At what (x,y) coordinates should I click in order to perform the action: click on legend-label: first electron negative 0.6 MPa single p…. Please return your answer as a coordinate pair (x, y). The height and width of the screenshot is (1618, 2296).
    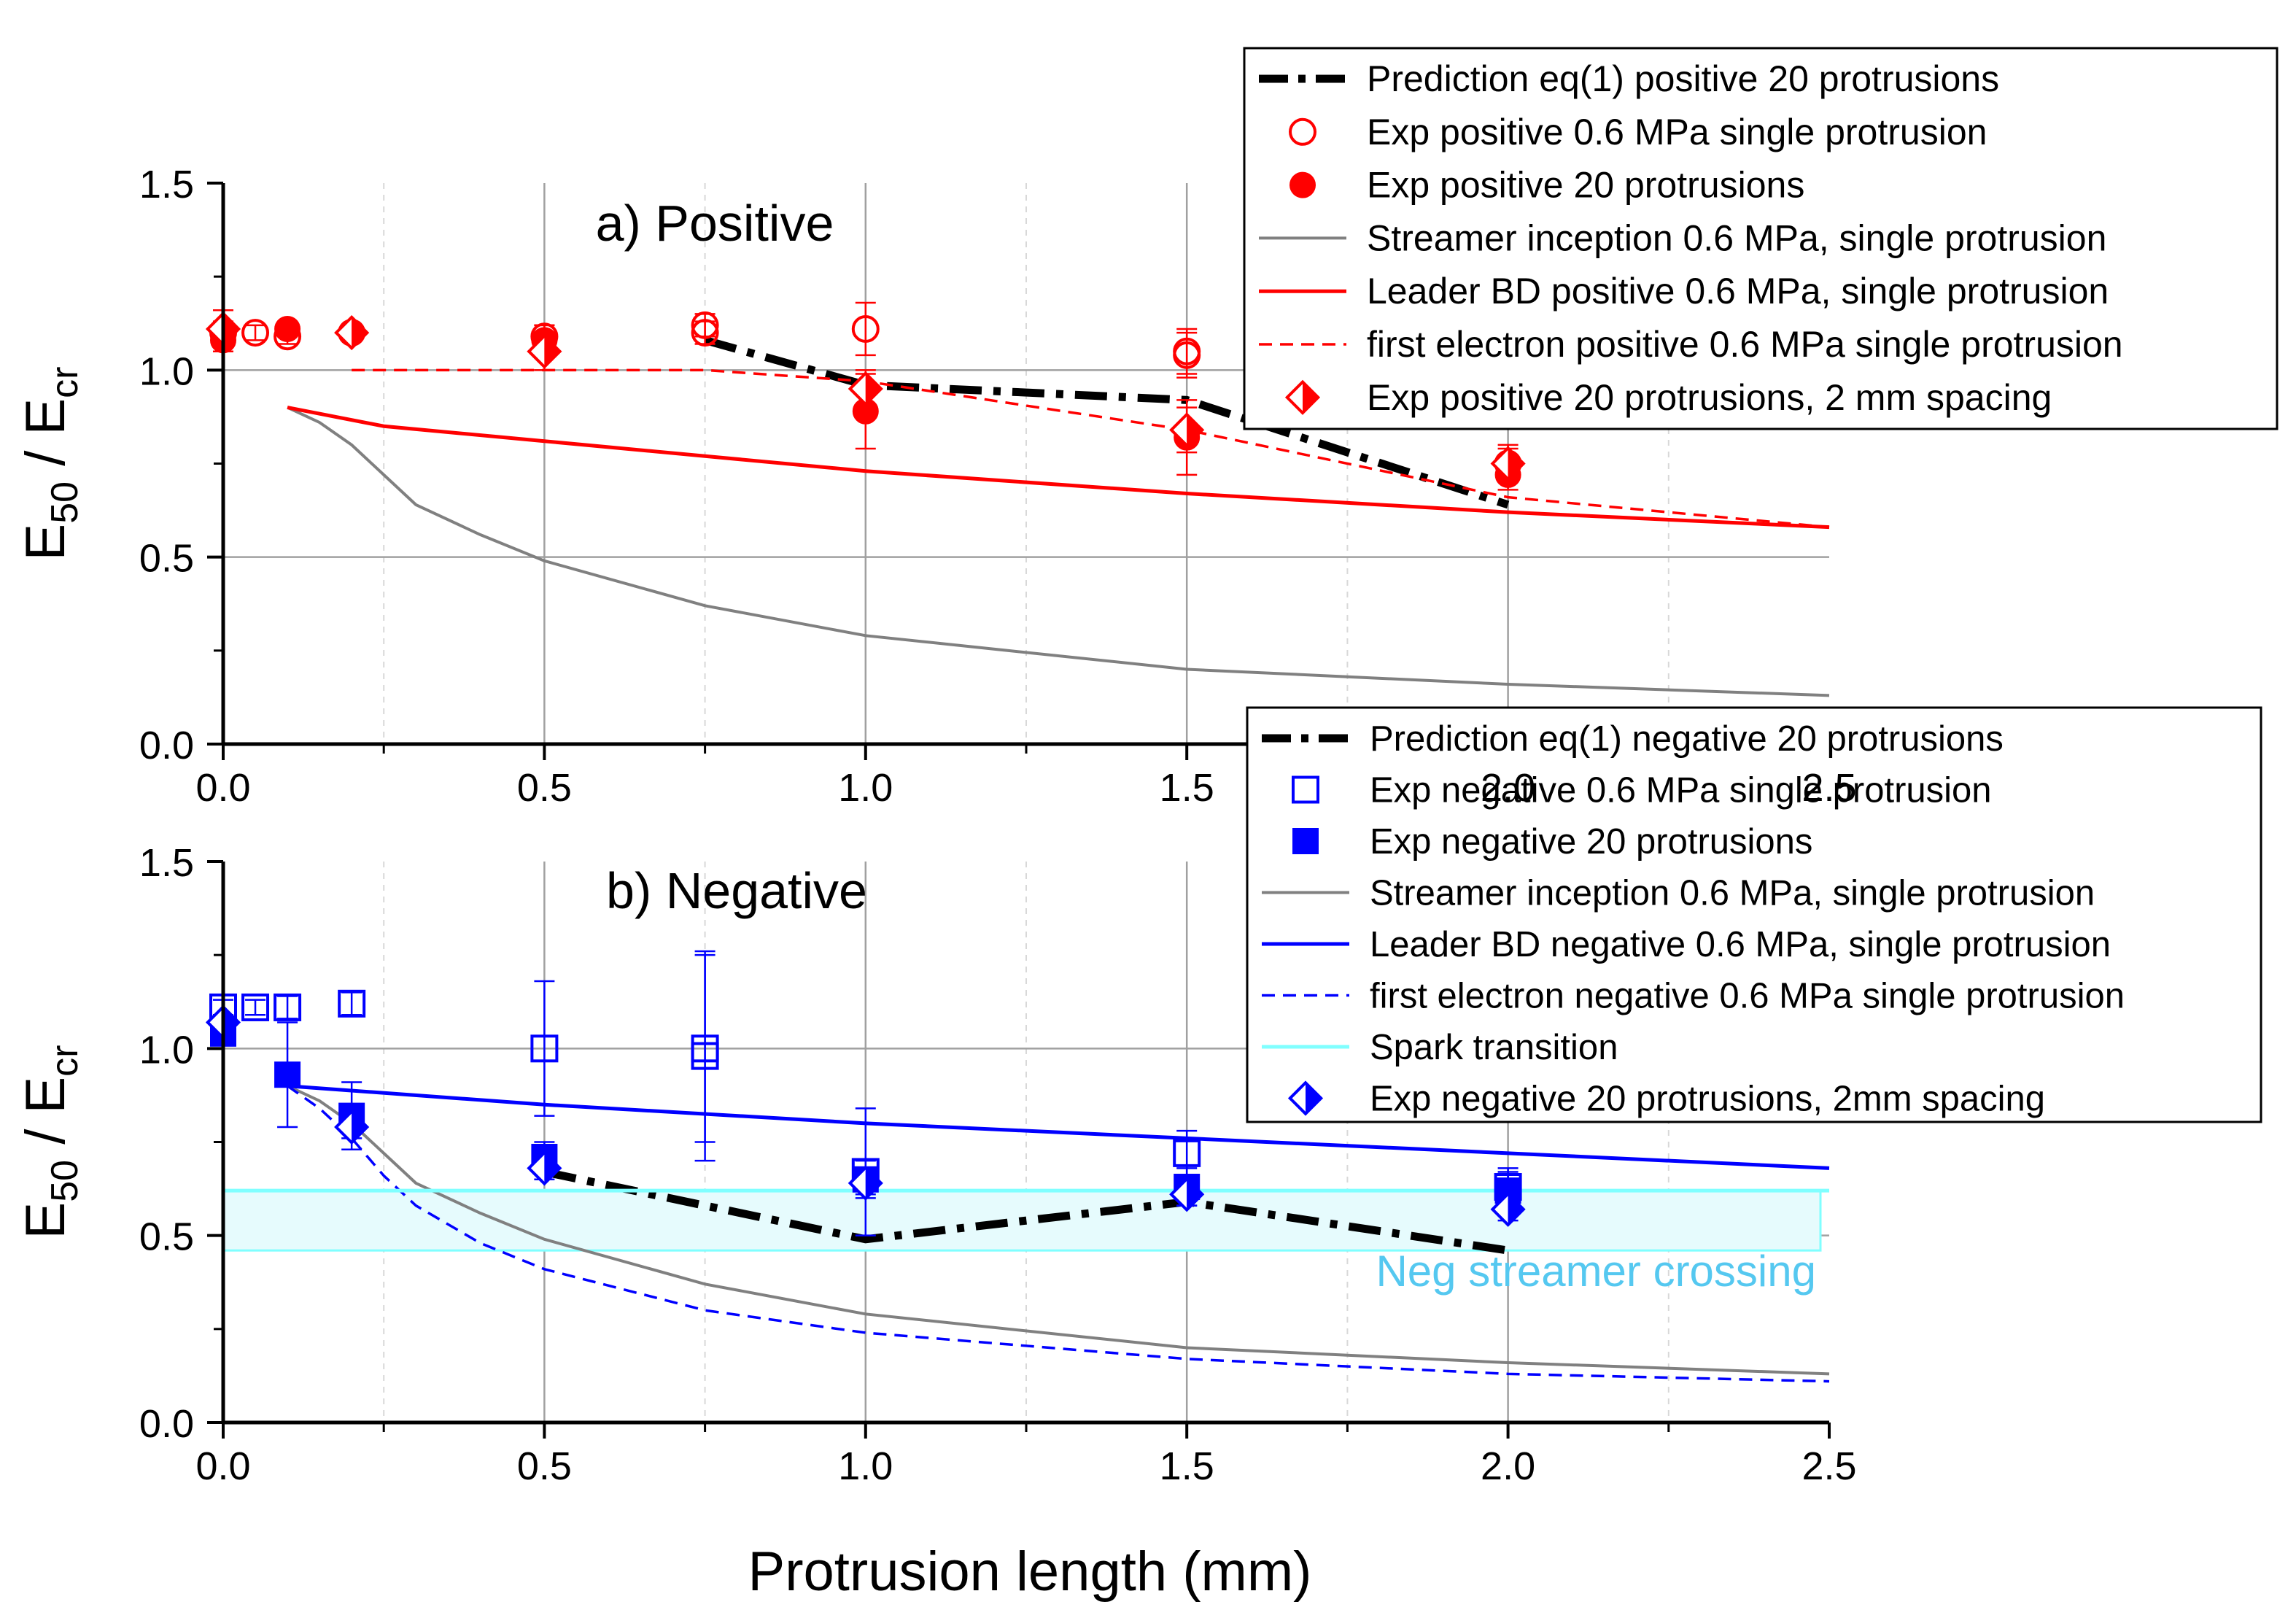
    Looking at the image, I should click on (1747, 996).